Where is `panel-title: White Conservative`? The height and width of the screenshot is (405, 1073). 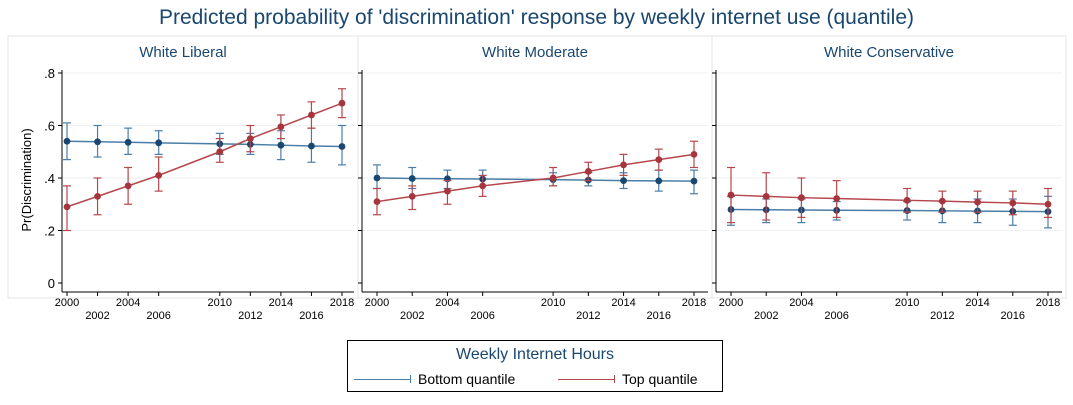 panel-title: White Conservative is located at coordinates (889, 52).